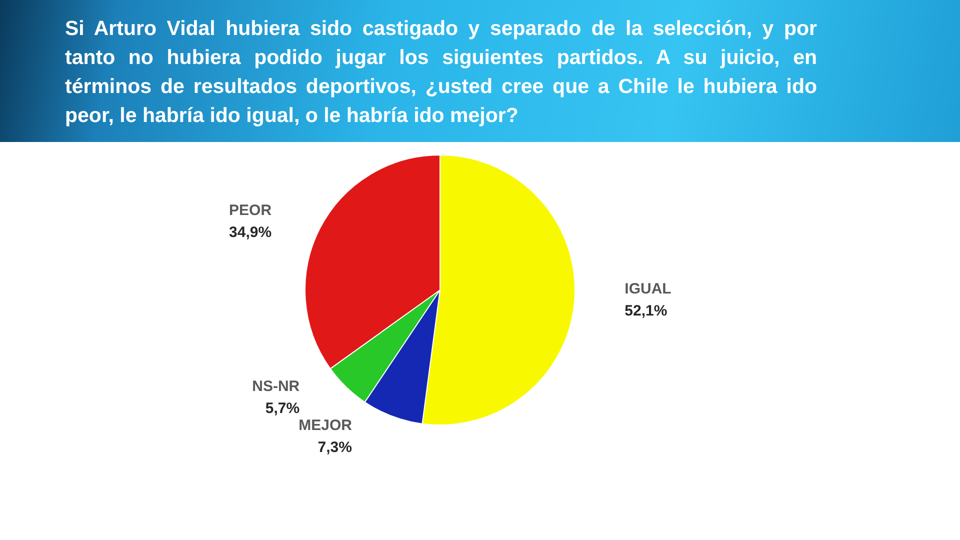  What do you see at coordinates (325, 425) in the screenshot?
I see `slice-label: MEJOR` at bounding box center [325, 425].